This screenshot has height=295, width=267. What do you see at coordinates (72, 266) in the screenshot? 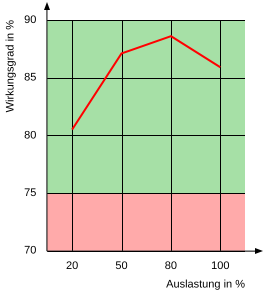
I see `x-tick-label: 20` at bounding box center [72, 266].